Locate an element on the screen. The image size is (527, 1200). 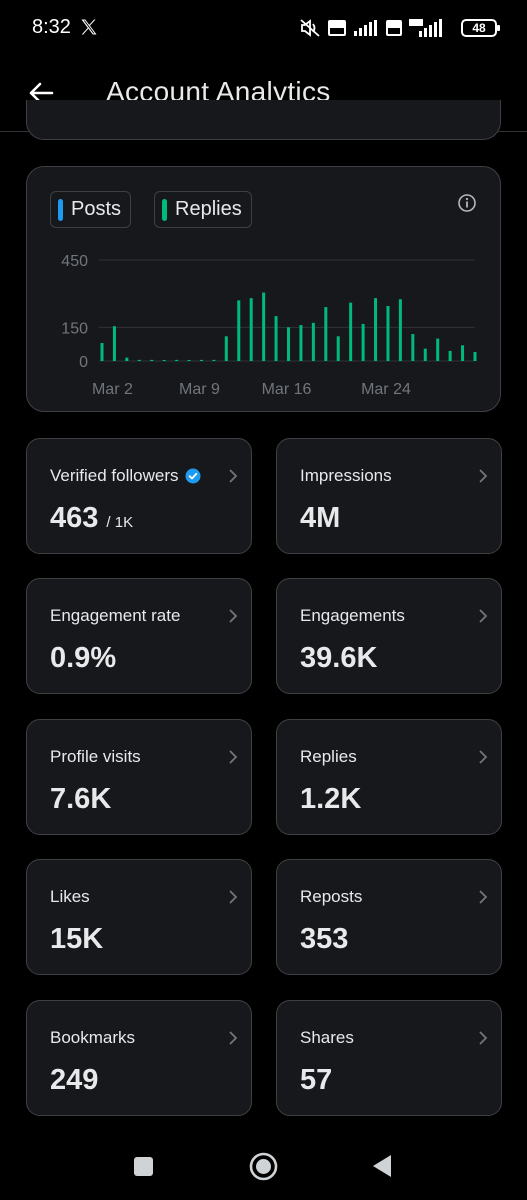
y-tick-label: 0 is located at coordinates (83, 362).